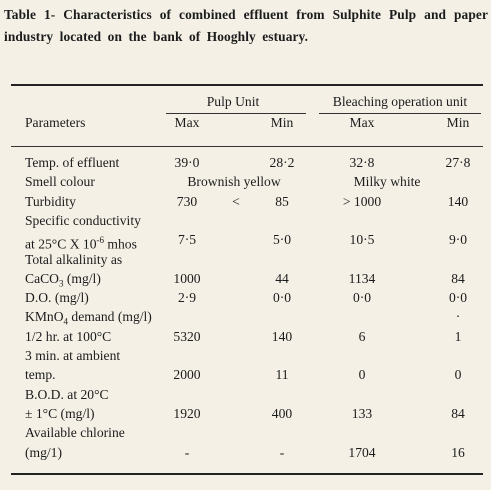 The height and width of the screenshot is (490, 491). What do you see at coordinates (282, 122) in the screenshot?
I see `header-pulp-min: Min` at bounding box center [282, 122].